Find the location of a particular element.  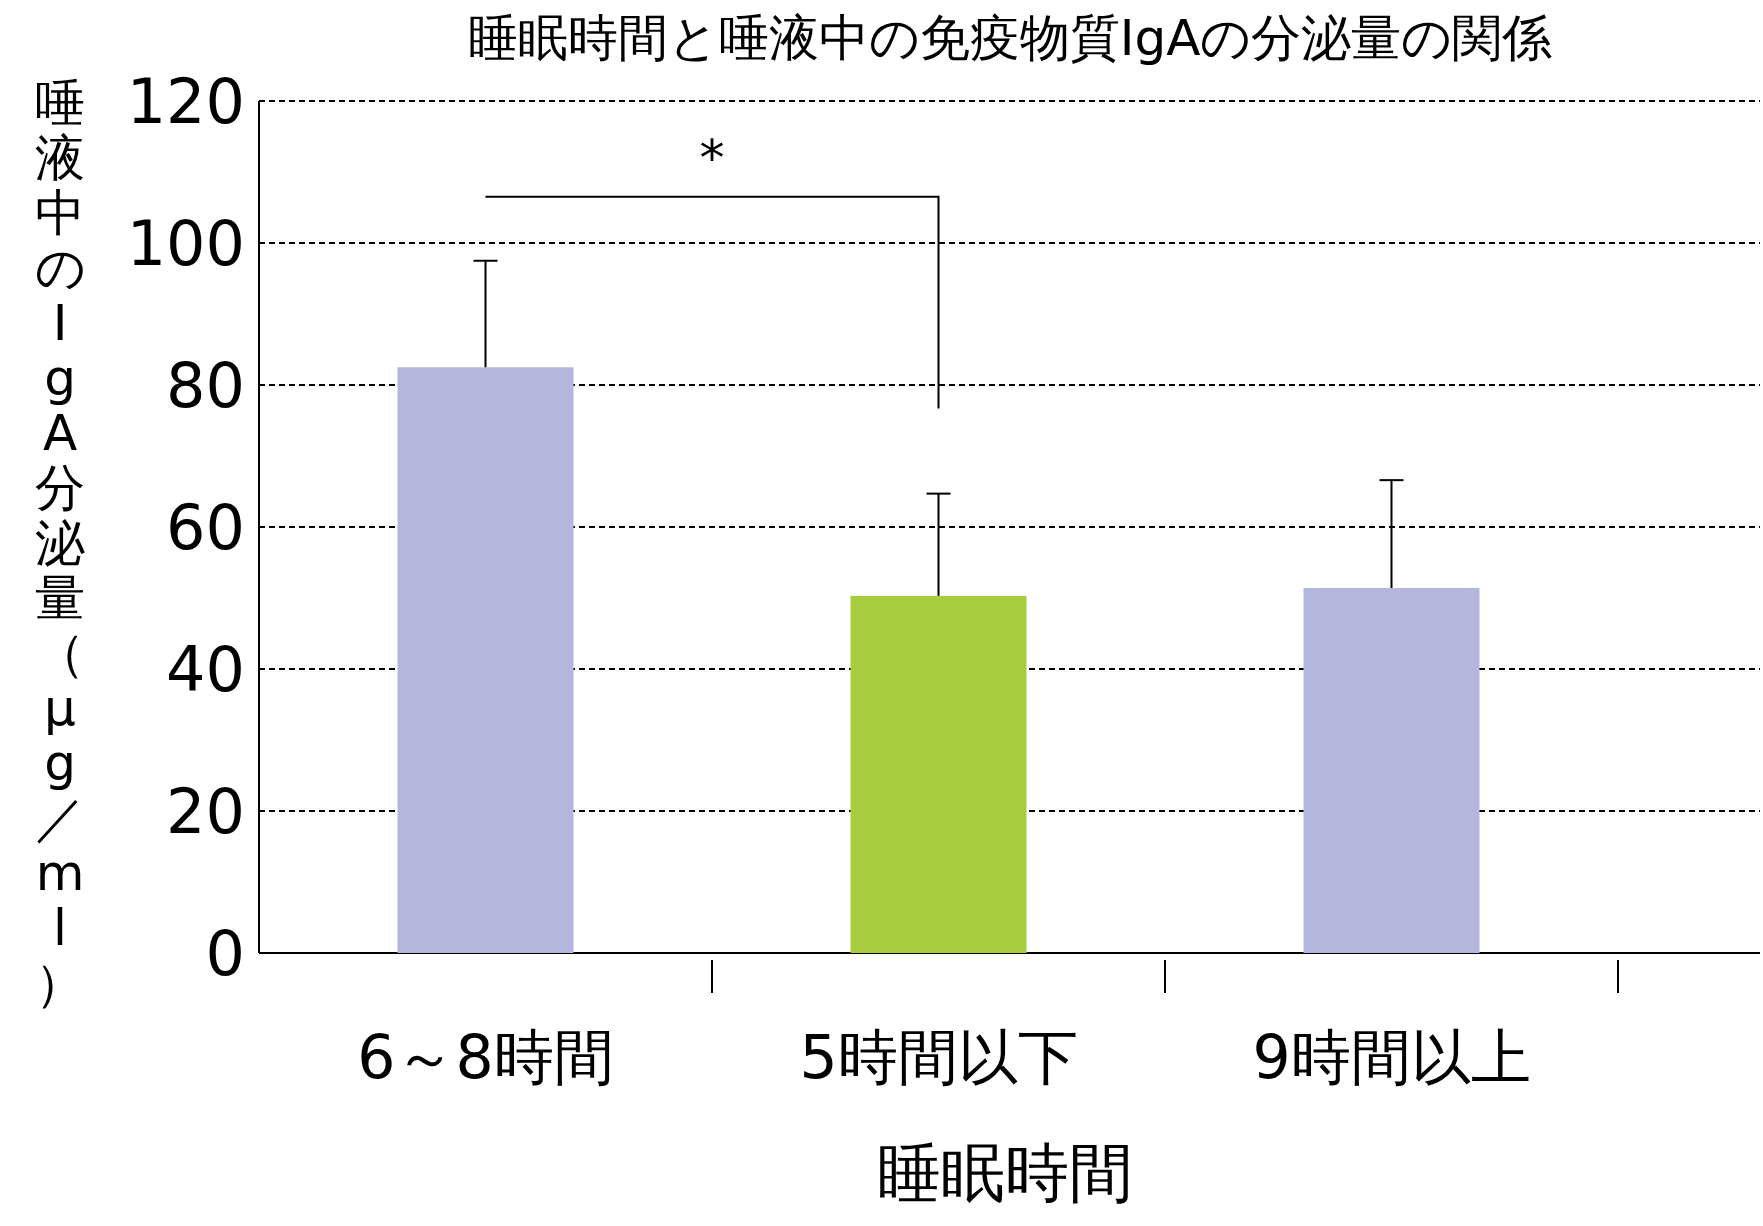

y-tick-label: 80 is located at coordinates (205, 385).